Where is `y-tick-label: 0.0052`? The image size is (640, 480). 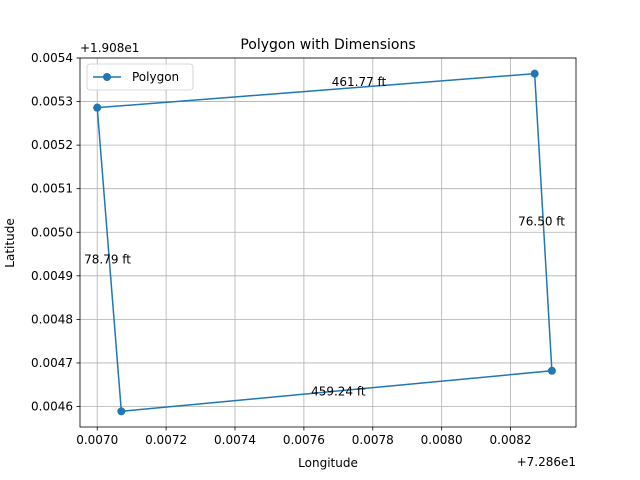
y-tick-label: 0.0052 is located at coordinates (52, 145).